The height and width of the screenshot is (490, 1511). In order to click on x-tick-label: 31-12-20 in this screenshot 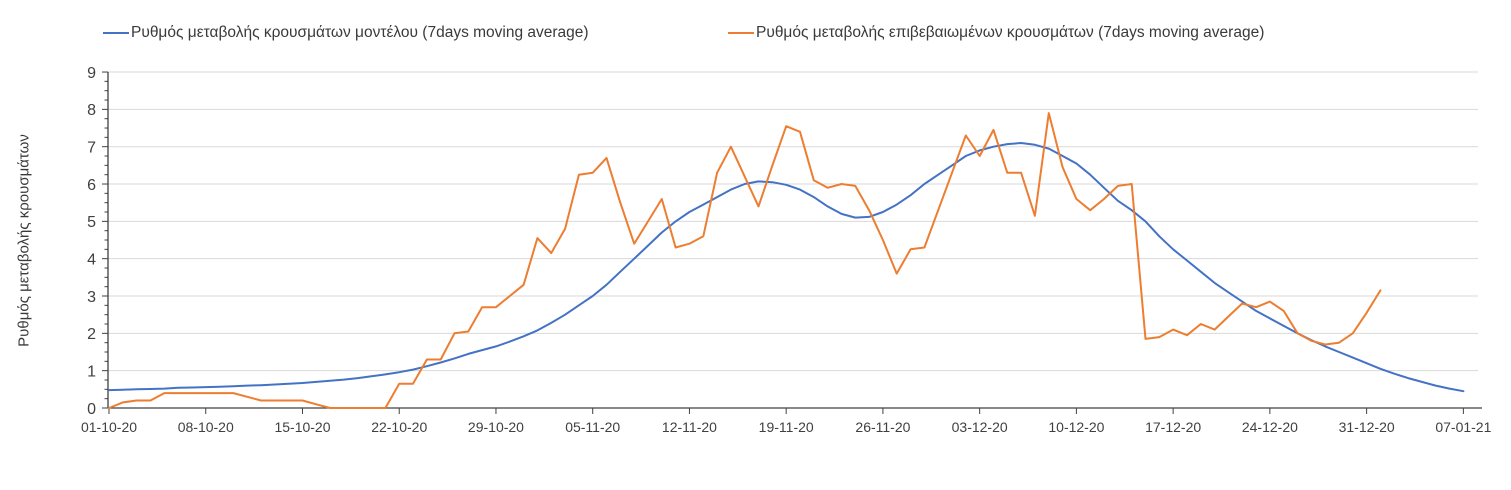, I will do `click(1367, 427)`.